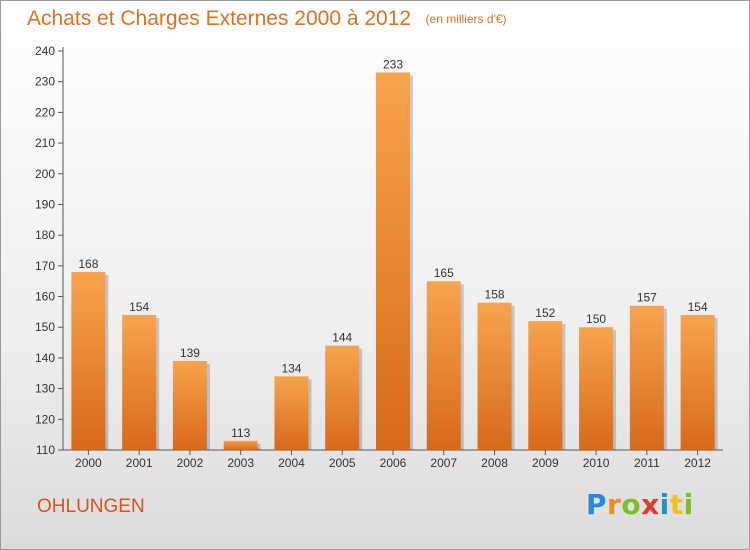  I want to click on brand-logo-letter: r, so click(614, 504).